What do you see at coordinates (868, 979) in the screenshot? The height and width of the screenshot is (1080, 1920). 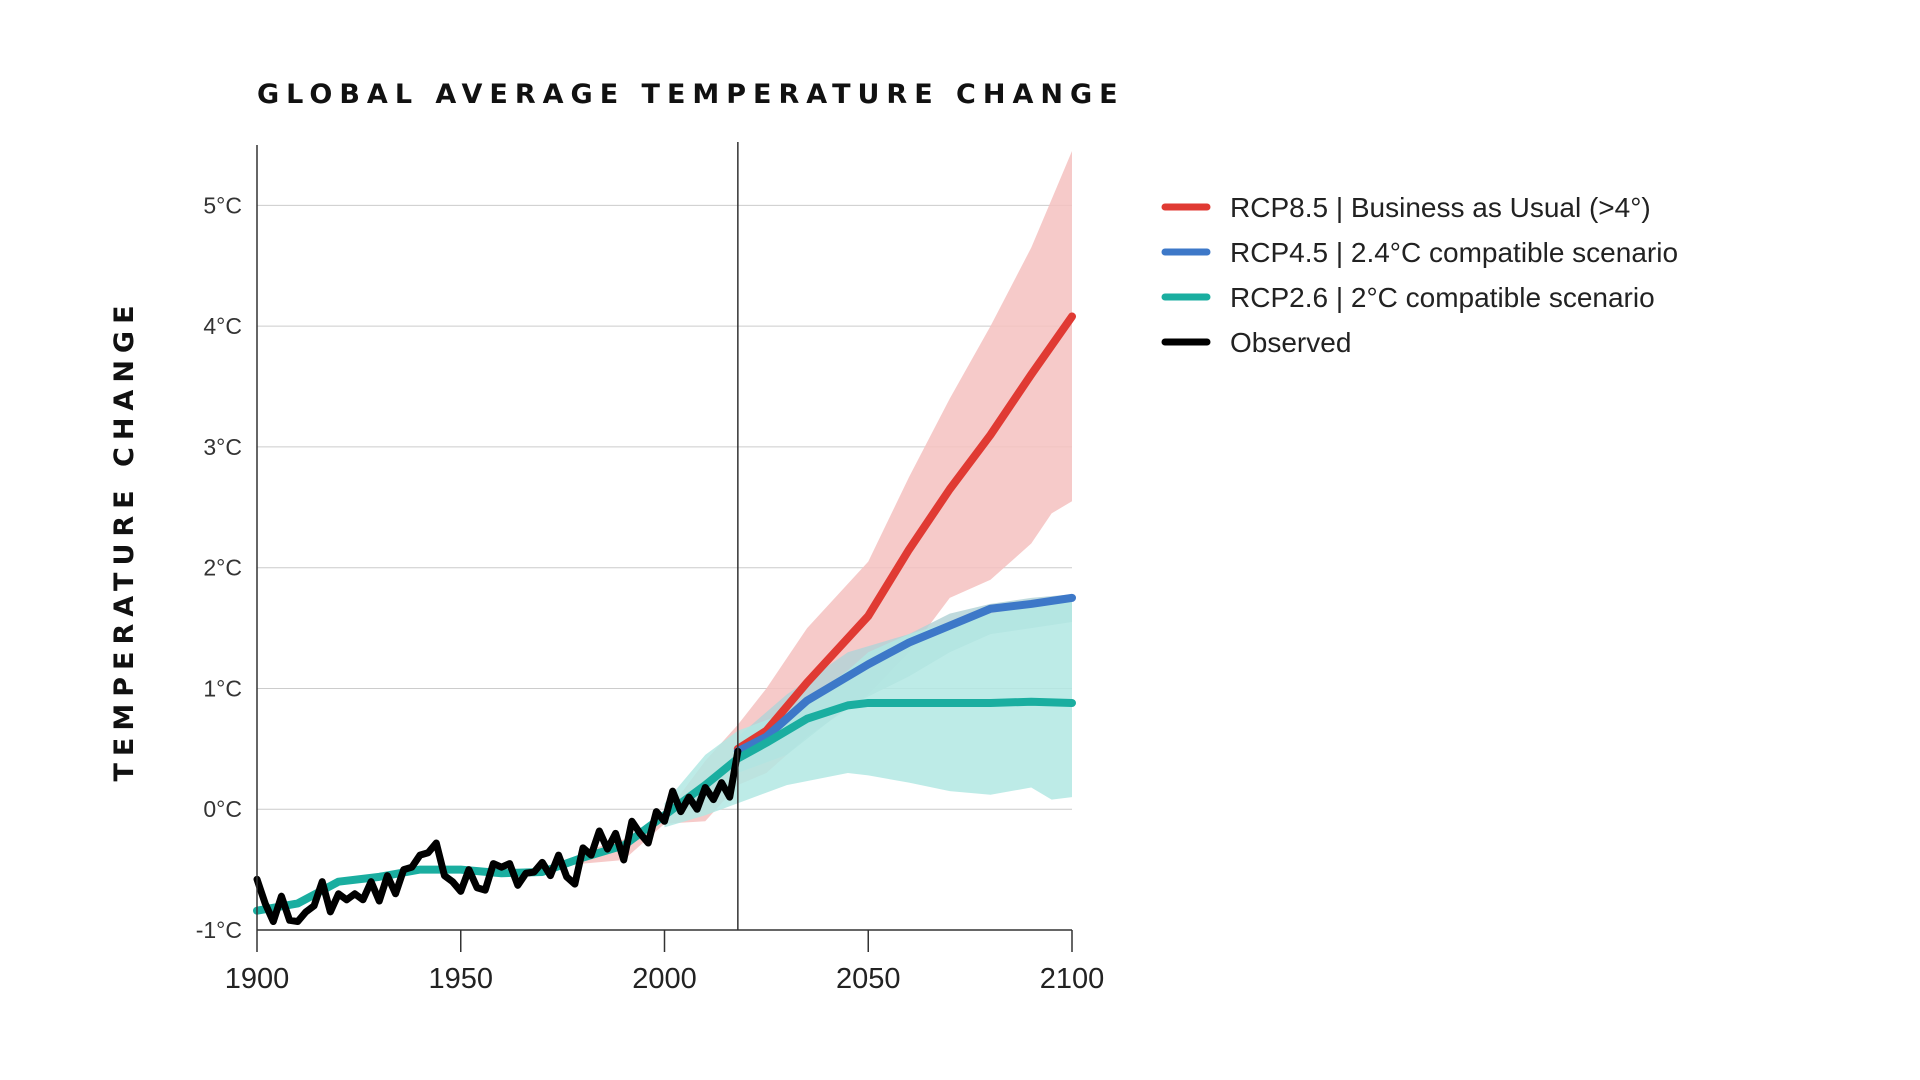 I see `x-tick-label: 2050` at bounding box center [868, 979].